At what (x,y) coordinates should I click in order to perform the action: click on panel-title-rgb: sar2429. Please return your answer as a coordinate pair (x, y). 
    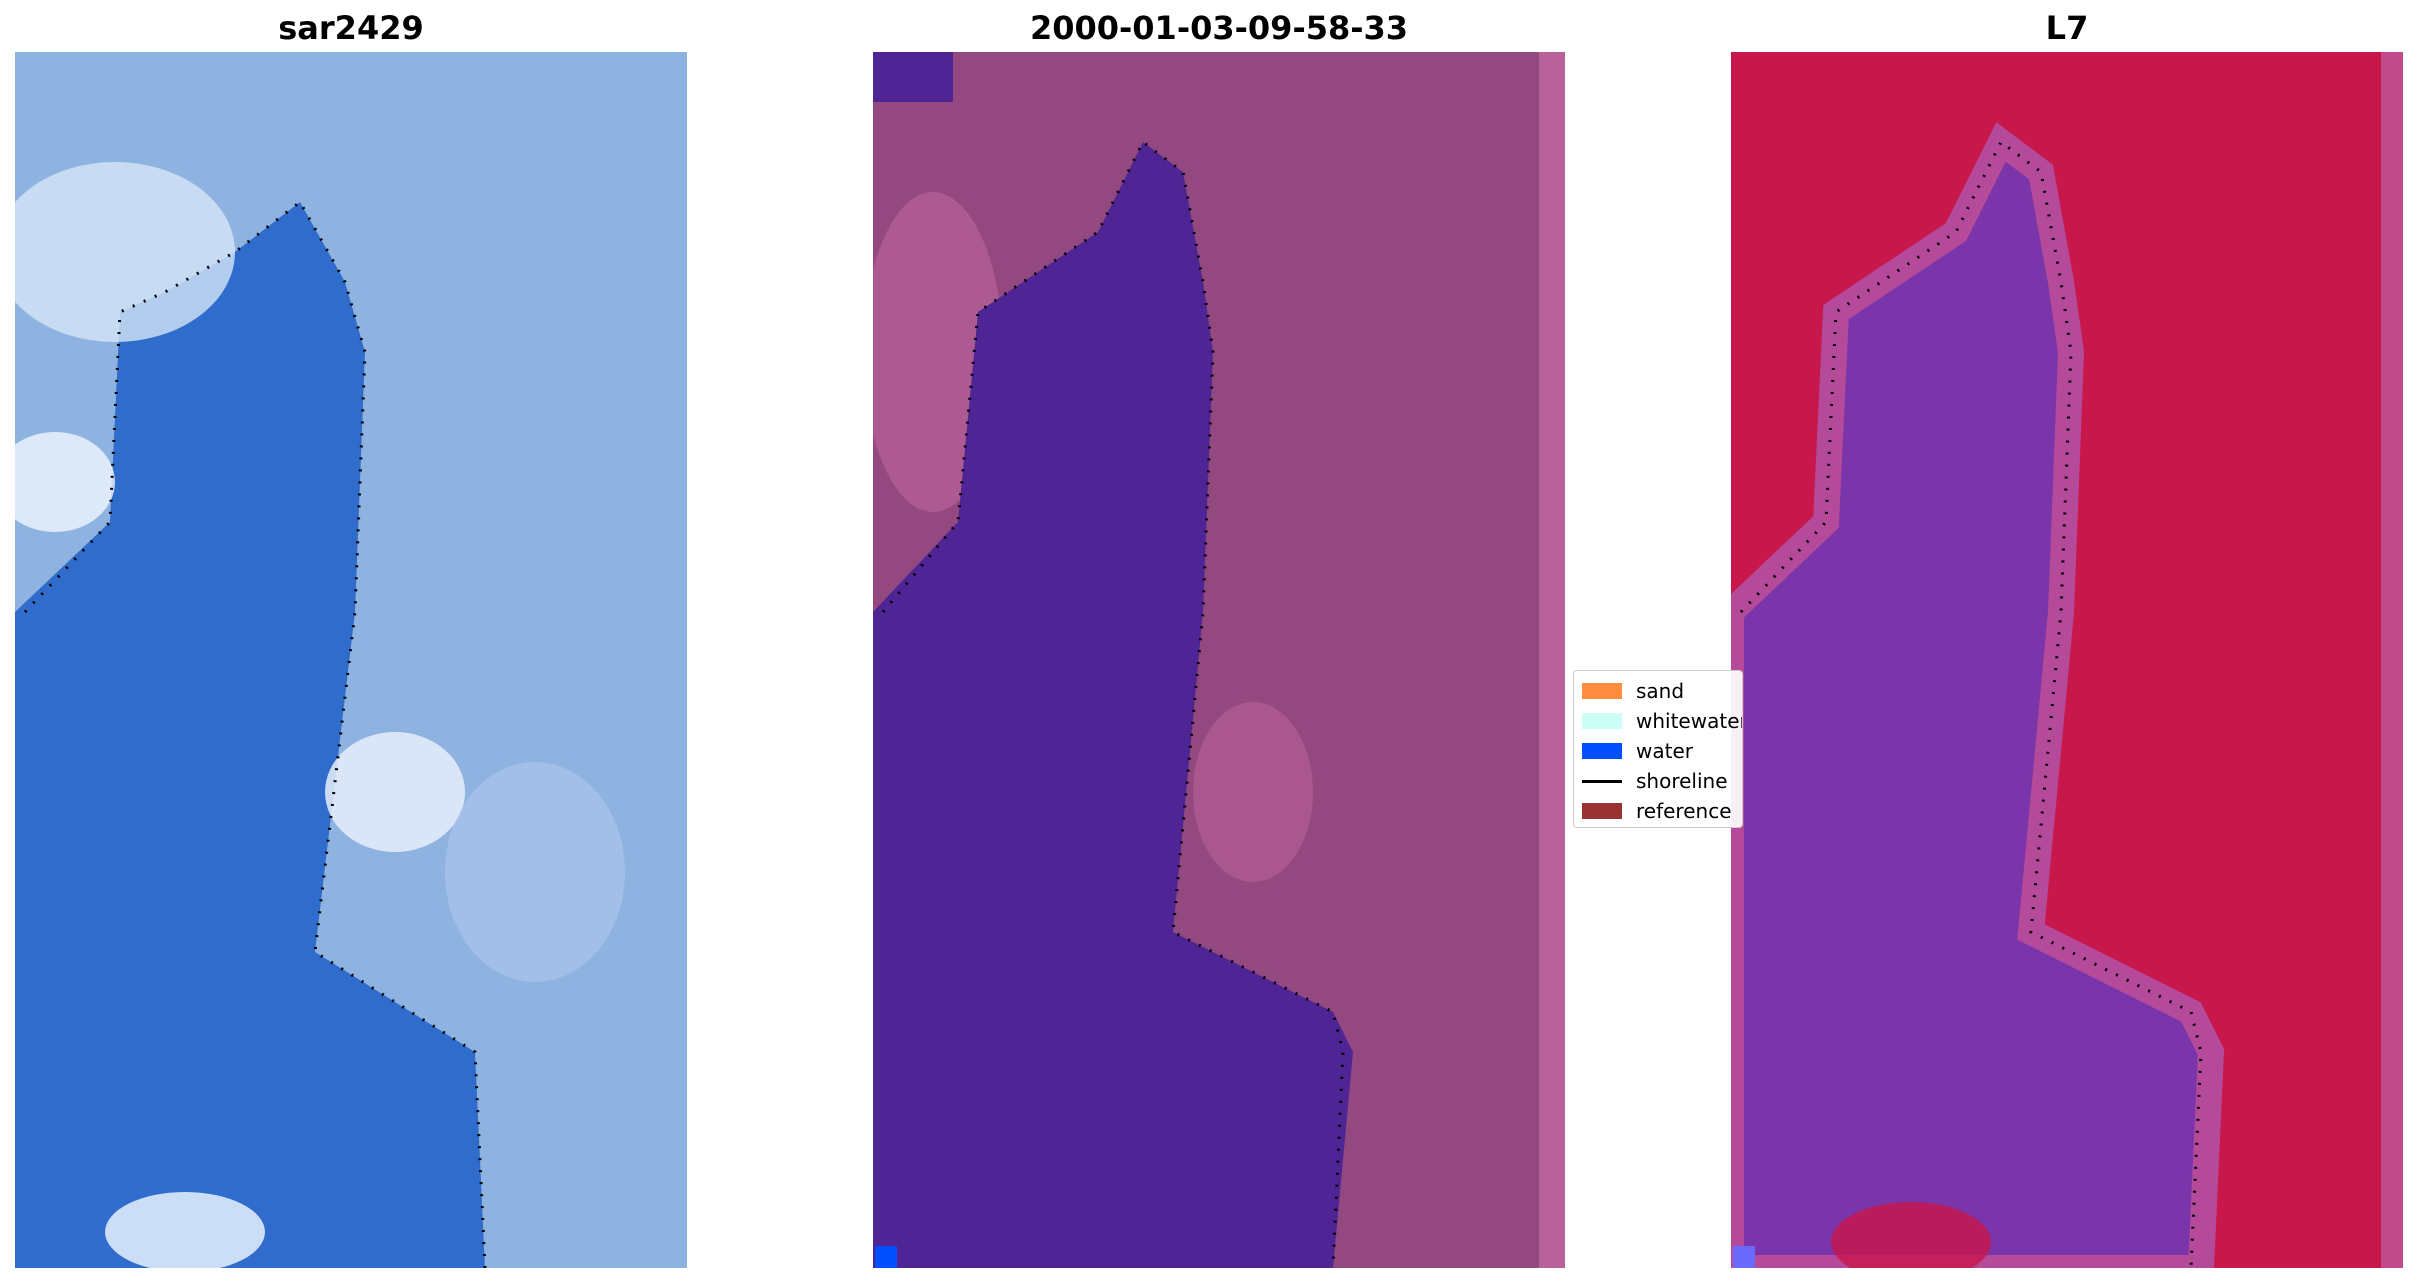
    Looking at the image, I should click on (351, 28).